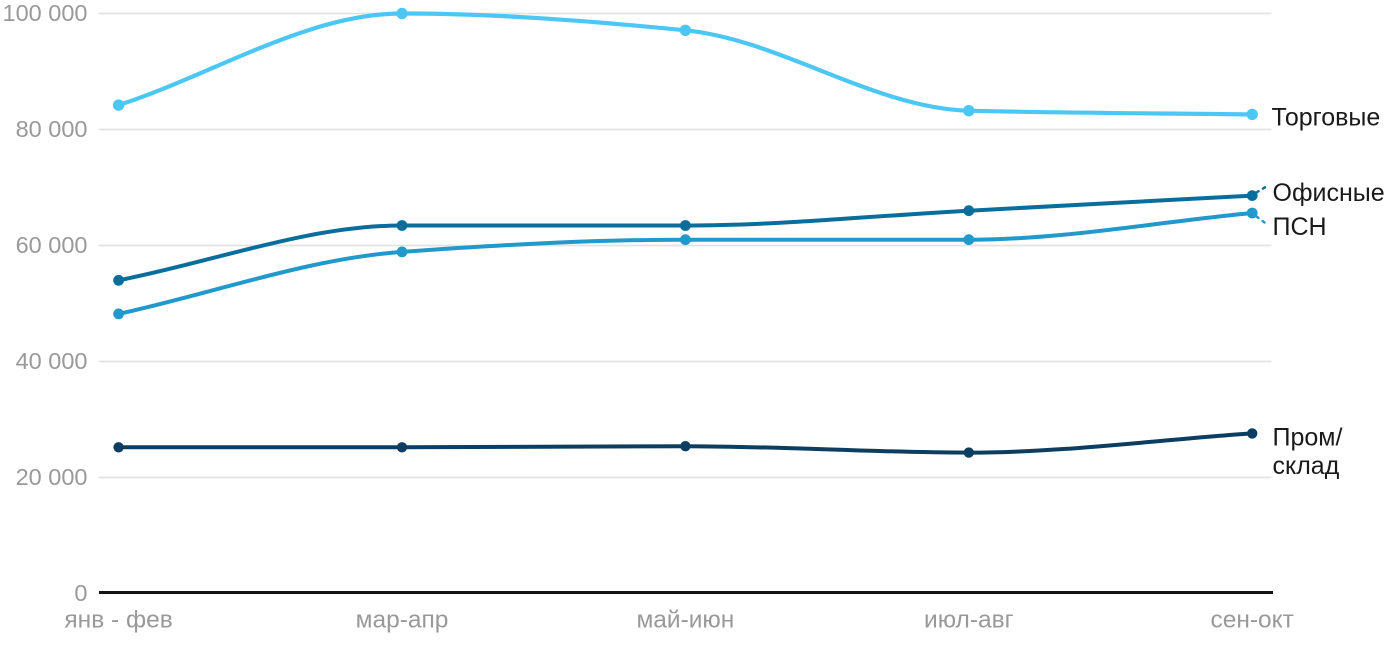 The width and height of the screenshot is (1400, 650). Describe the element at coordinates (1326, 117) in the screenshot. I see `svg-text: Торговые` at that location.